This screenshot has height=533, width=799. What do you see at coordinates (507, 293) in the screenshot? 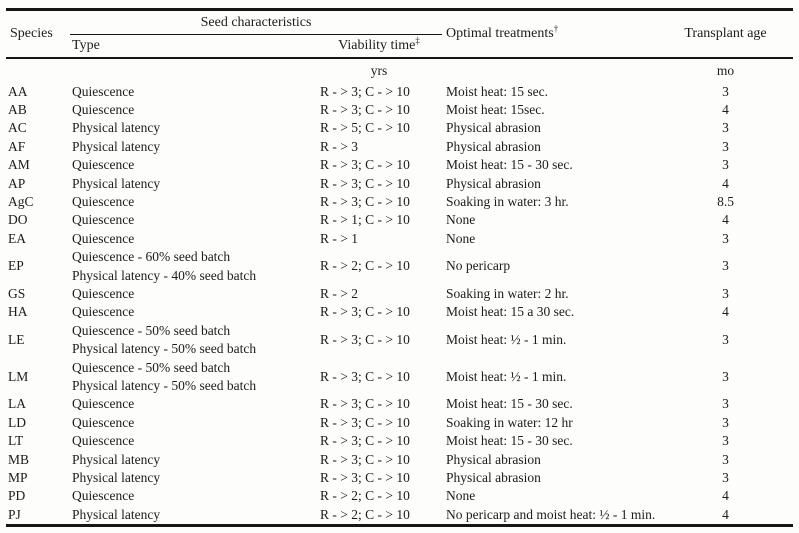
I see `treatment-cell: Soaking in water: 2 hr.` at bounding box center [507, 293].